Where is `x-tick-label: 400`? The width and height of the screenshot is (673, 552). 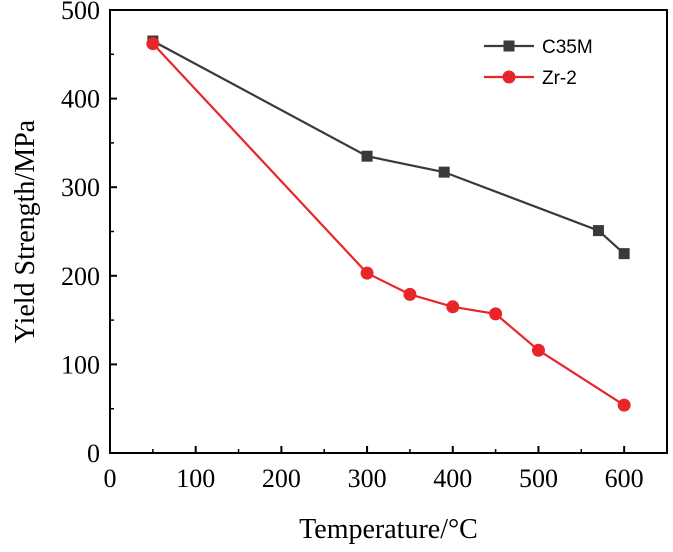 x-tick-label: 400 is located at coordinates (452, 478).